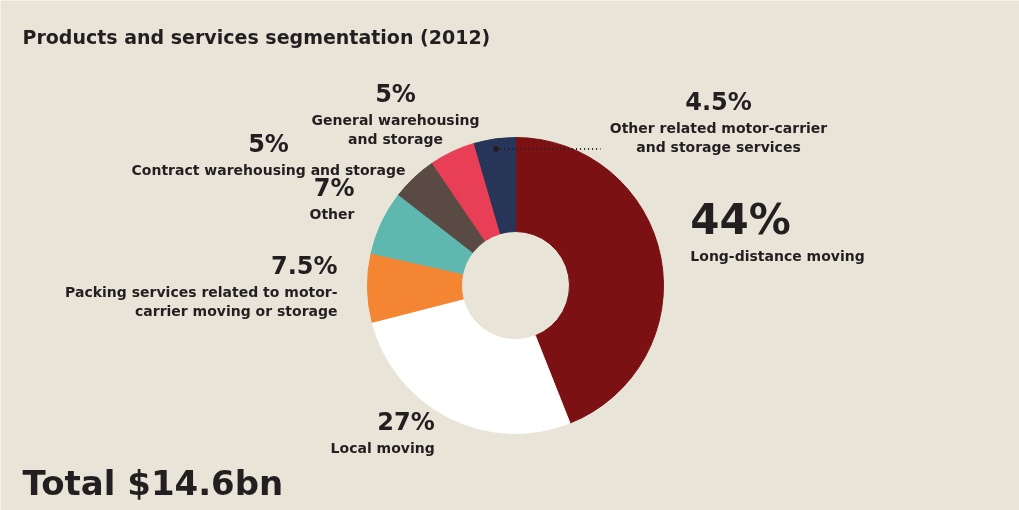 The image size is (1019, 510). What do you see at coordinates (304, 266) in the screenshot?
I see `data-label: 7.5%` at bounding box center [304, 266].